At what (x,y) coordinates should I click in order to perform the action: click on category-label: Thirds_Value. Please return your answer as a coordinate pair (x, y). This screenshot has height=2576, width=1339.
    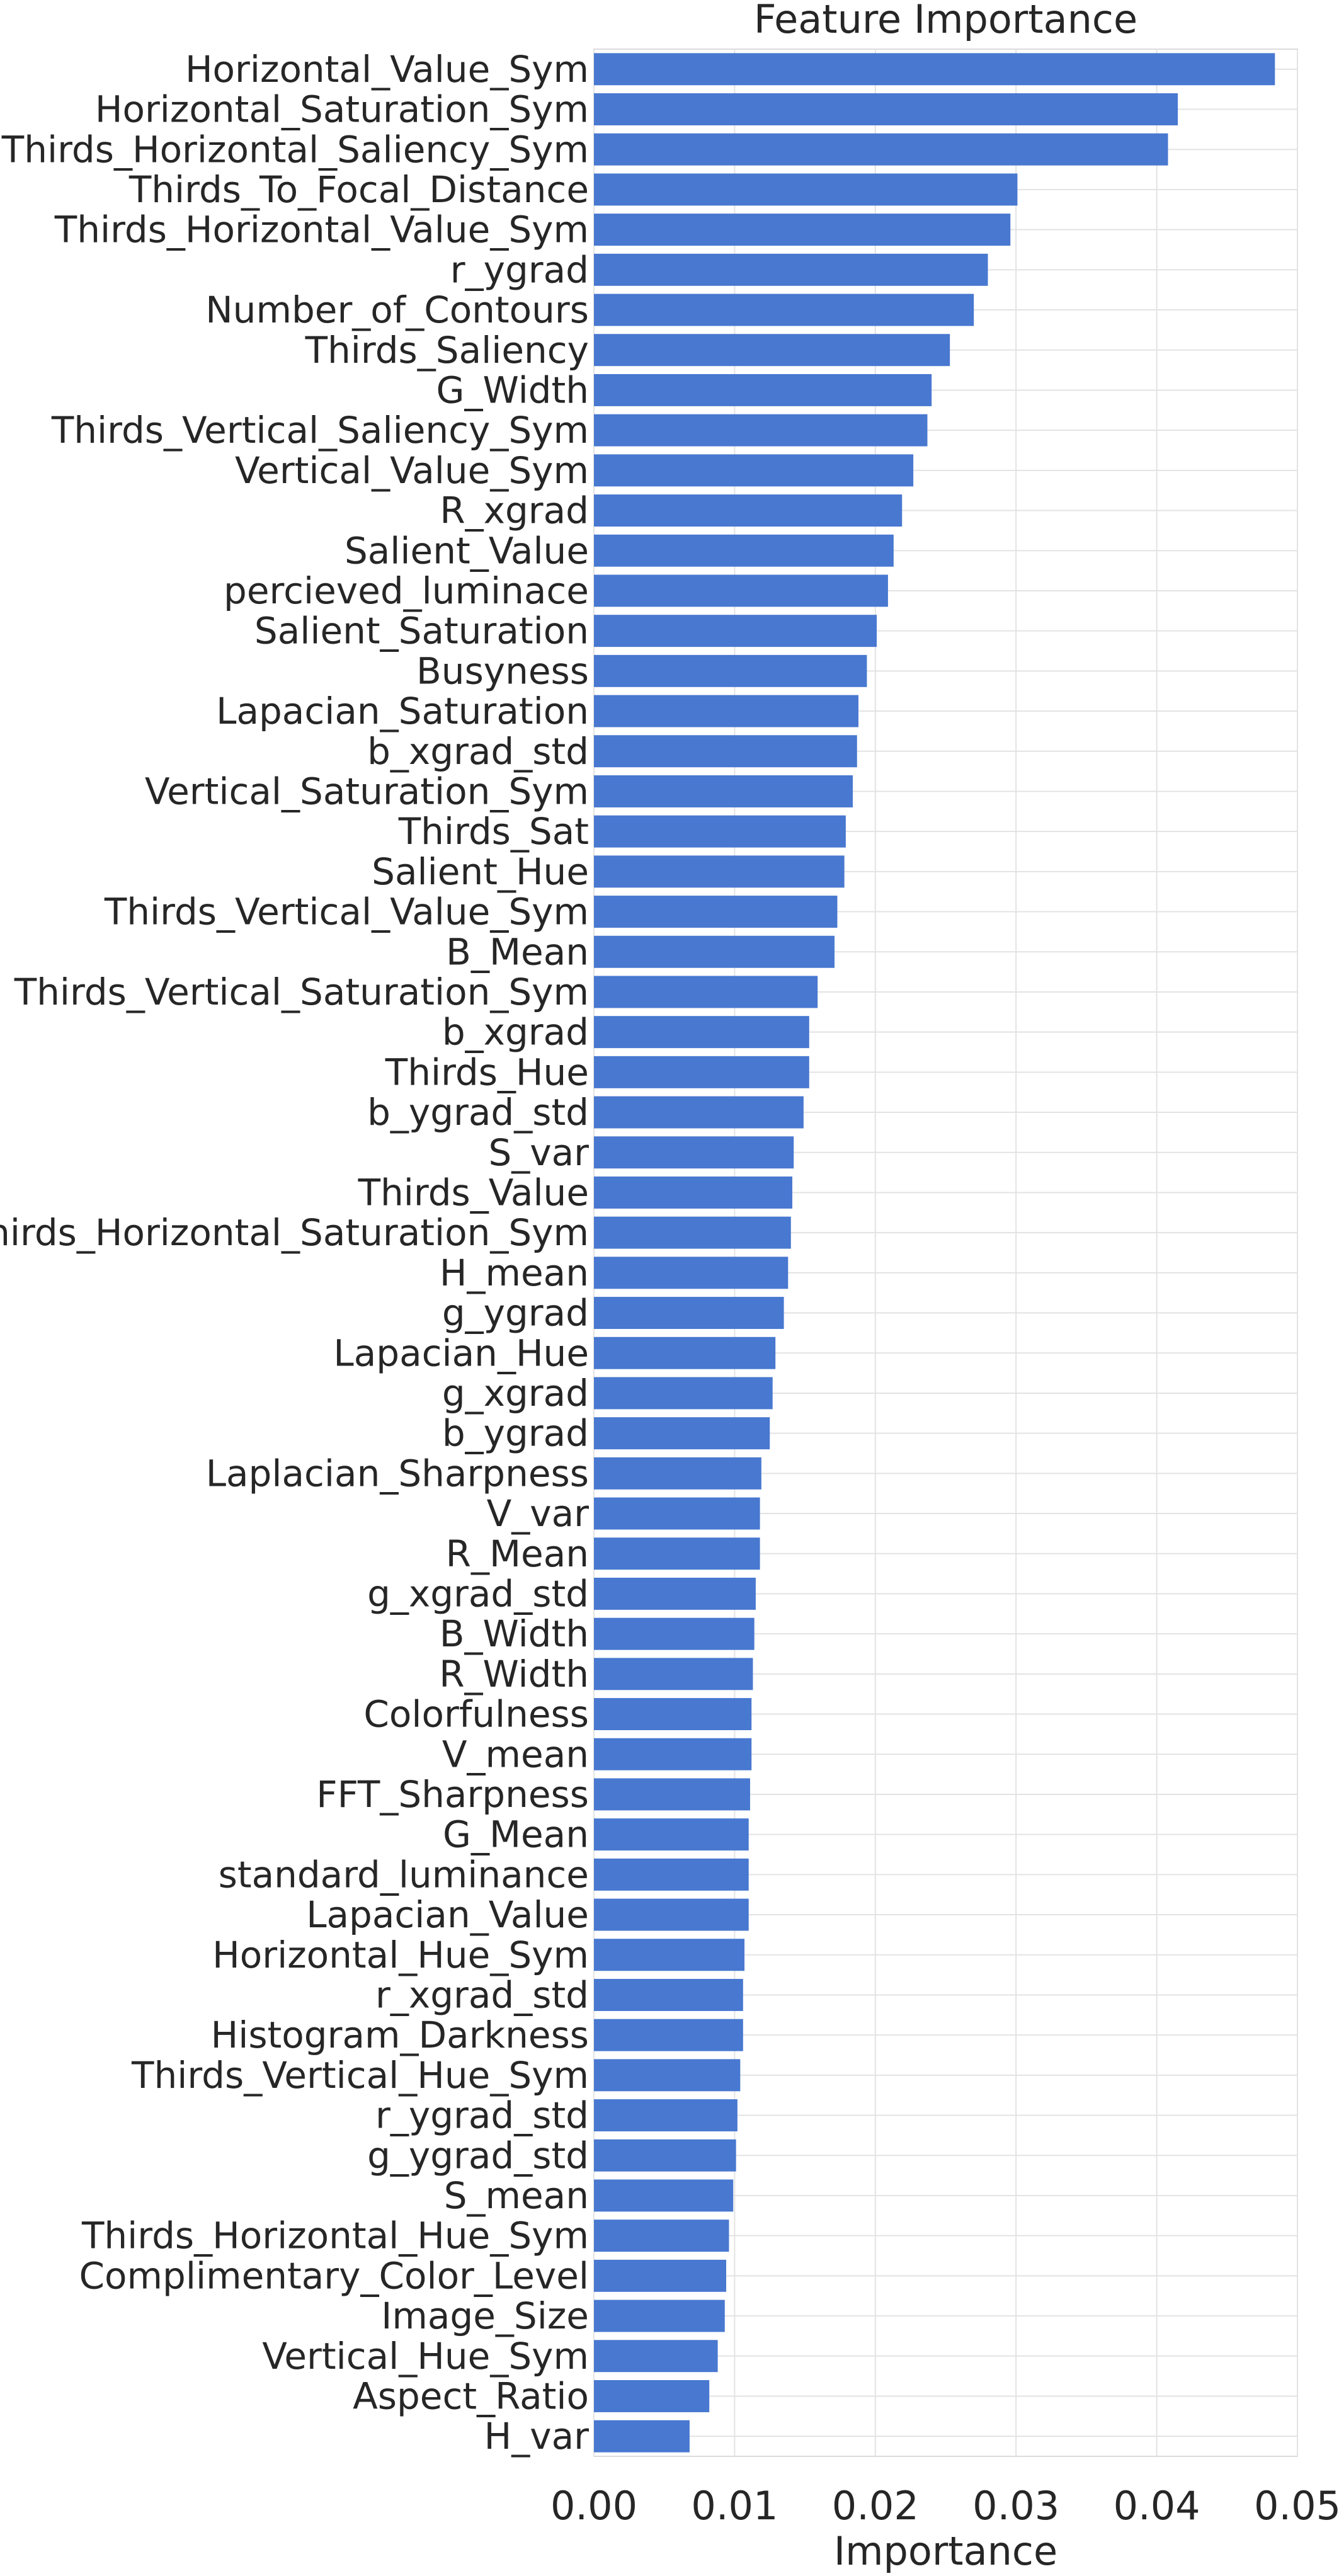
    Looking at the image, I should click on (473, 1192).